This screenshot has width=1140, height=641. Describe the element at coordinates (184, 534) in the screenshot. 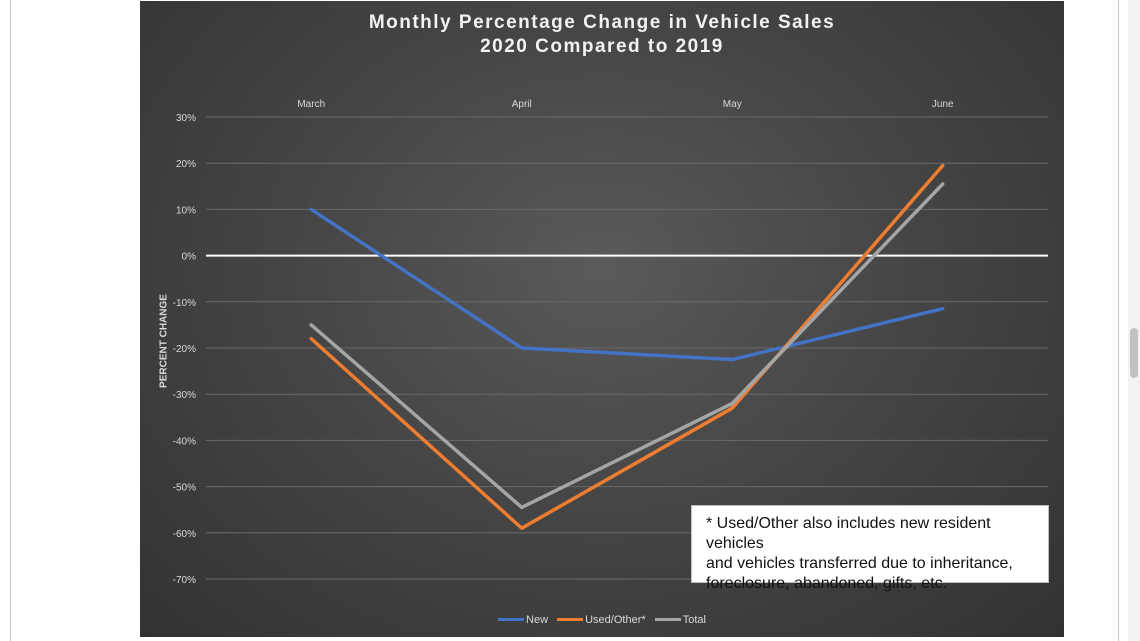

I see `y-tick-label: -60%` at that location.